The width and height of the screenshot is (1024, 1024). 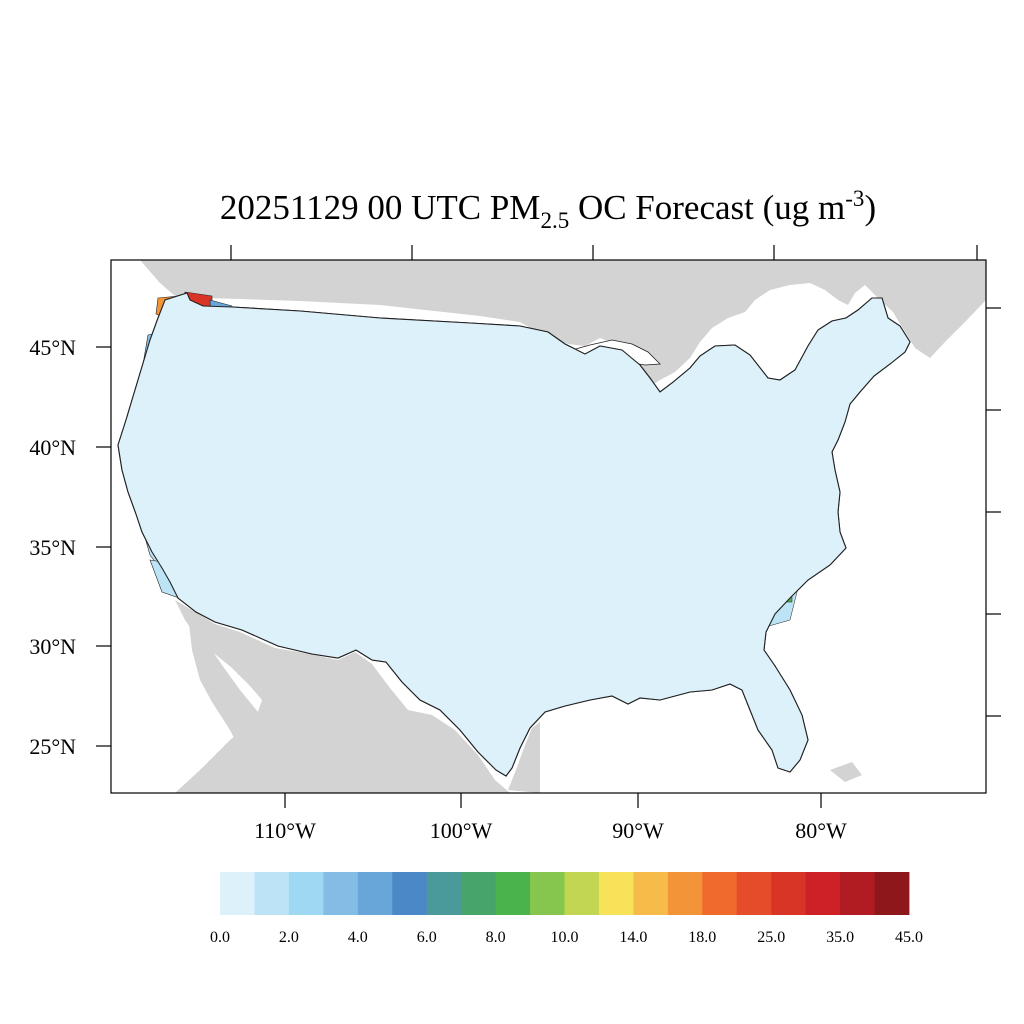 What do you see at coordinates (846, 772) in the screenshot?
I see `cuba-island` at bounding box center [846, 772].